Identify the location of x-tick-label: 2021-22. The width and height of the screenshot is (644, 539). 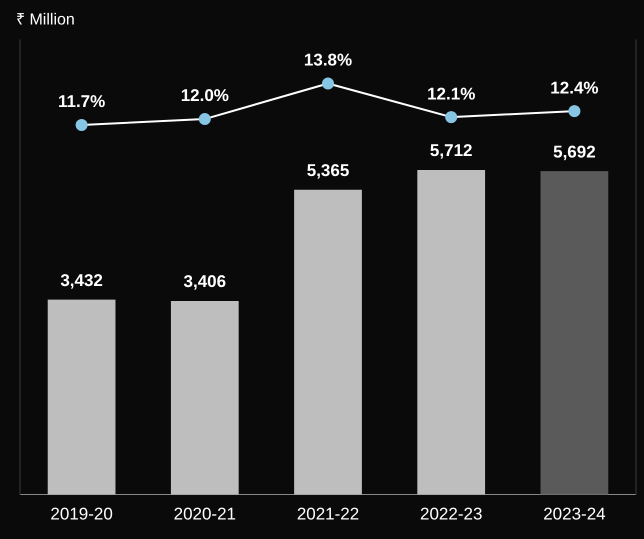
(328, 514).